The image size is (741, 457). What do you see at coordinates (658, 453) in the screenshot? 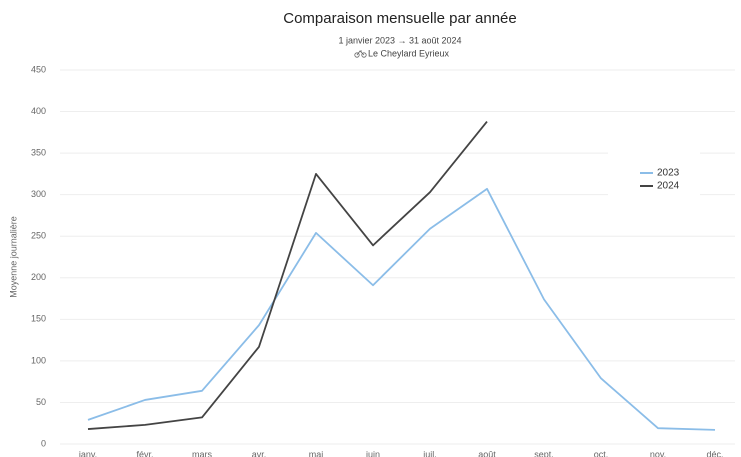
I see `x-tick-label: nov.` at bounding box center [658, 453].